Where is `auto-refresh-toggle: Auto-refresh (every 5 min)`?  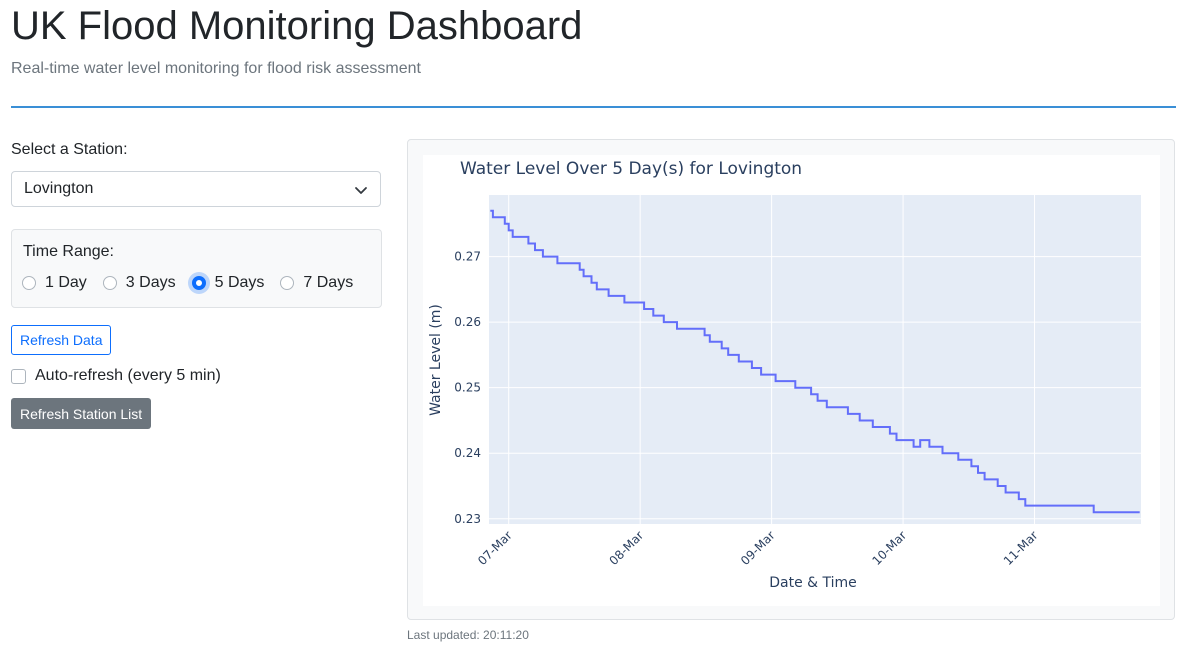 auto-refresh-toggle: Auto-refresh (every 5 min) is located at coordinates (116, 376).